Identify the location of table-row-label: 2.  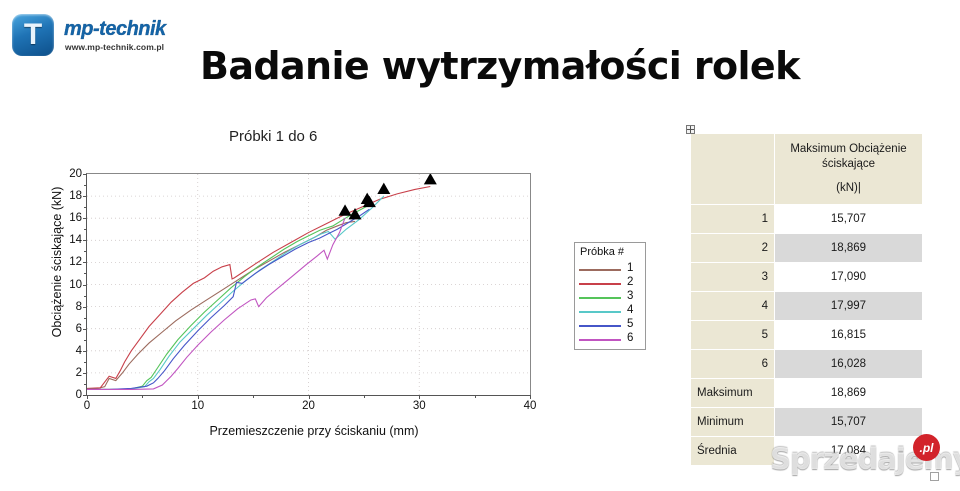
(732, 248).